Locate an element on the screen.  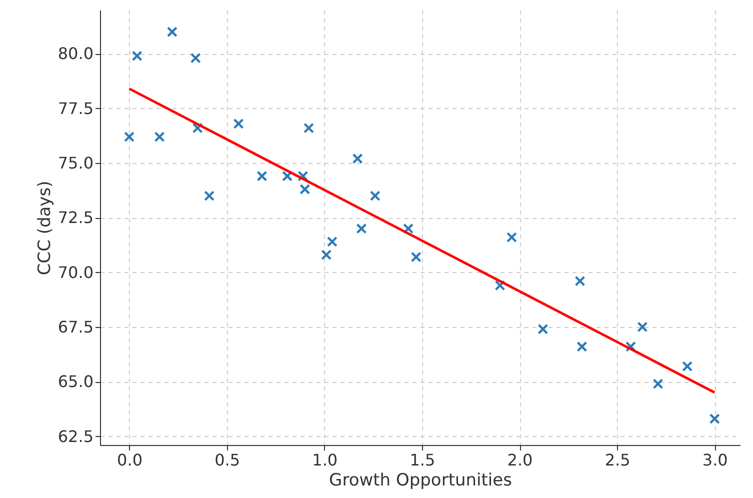
y-axis-title: CCC (days) is located at coordinates (44, 228).